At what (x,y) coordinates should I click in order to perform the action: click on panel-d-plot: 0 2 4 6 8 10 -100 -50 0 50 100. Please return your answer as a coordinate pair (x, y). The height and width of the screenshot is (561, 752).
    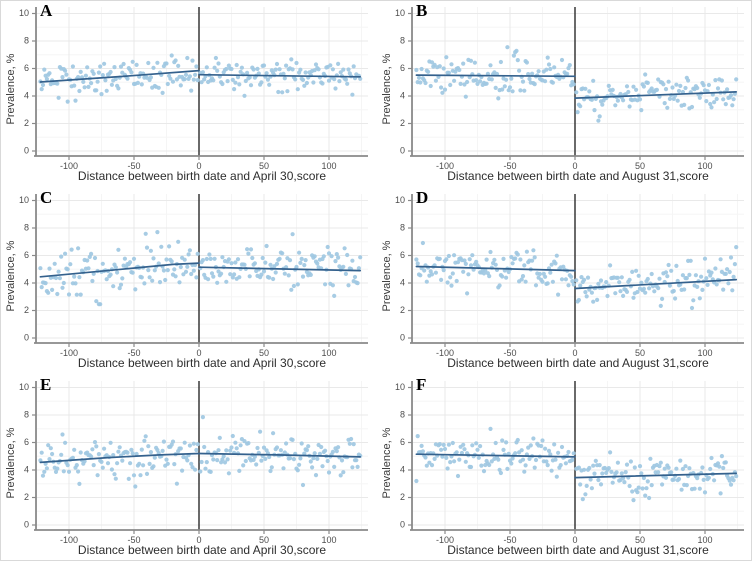
    Looking at the image, I should click on (569, 276).